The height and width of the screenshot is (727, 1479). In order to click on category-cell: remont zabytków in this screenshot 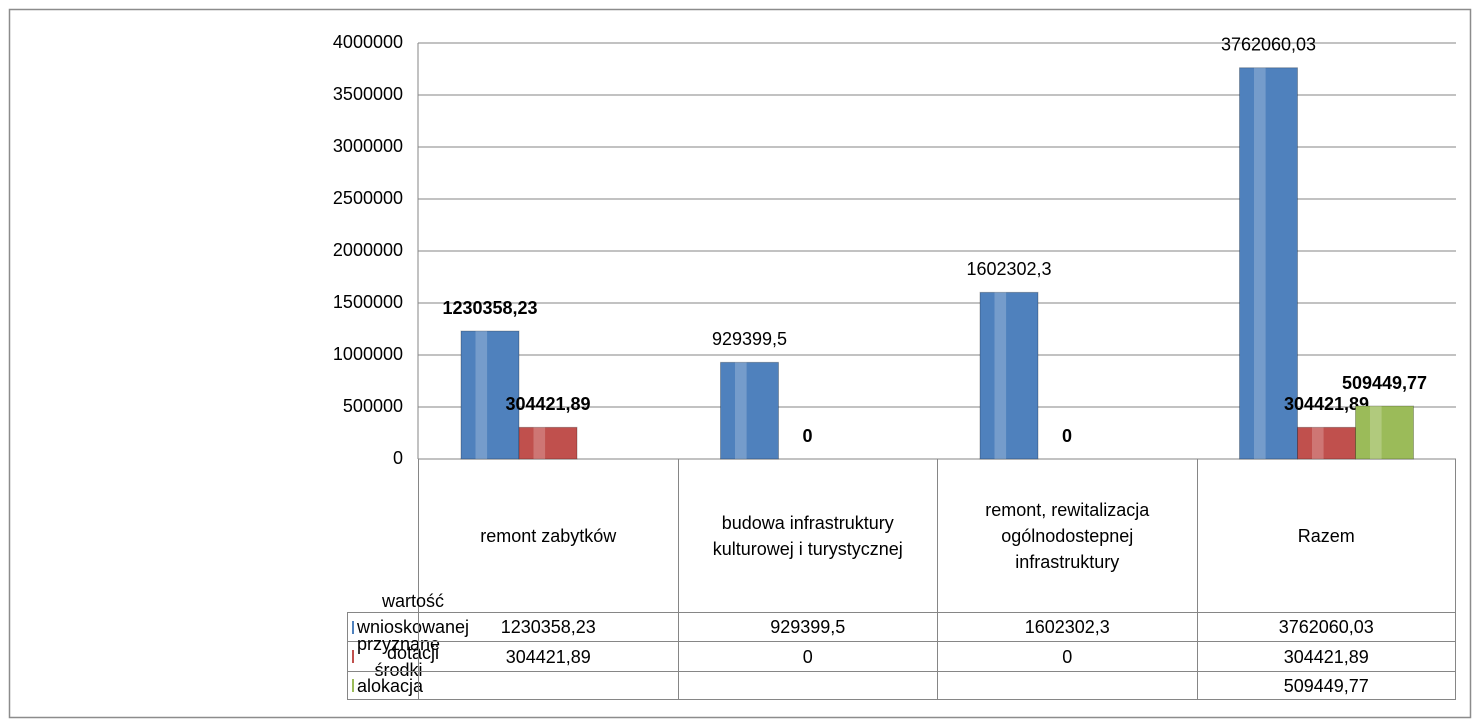, I will do `click(548, 535)`.